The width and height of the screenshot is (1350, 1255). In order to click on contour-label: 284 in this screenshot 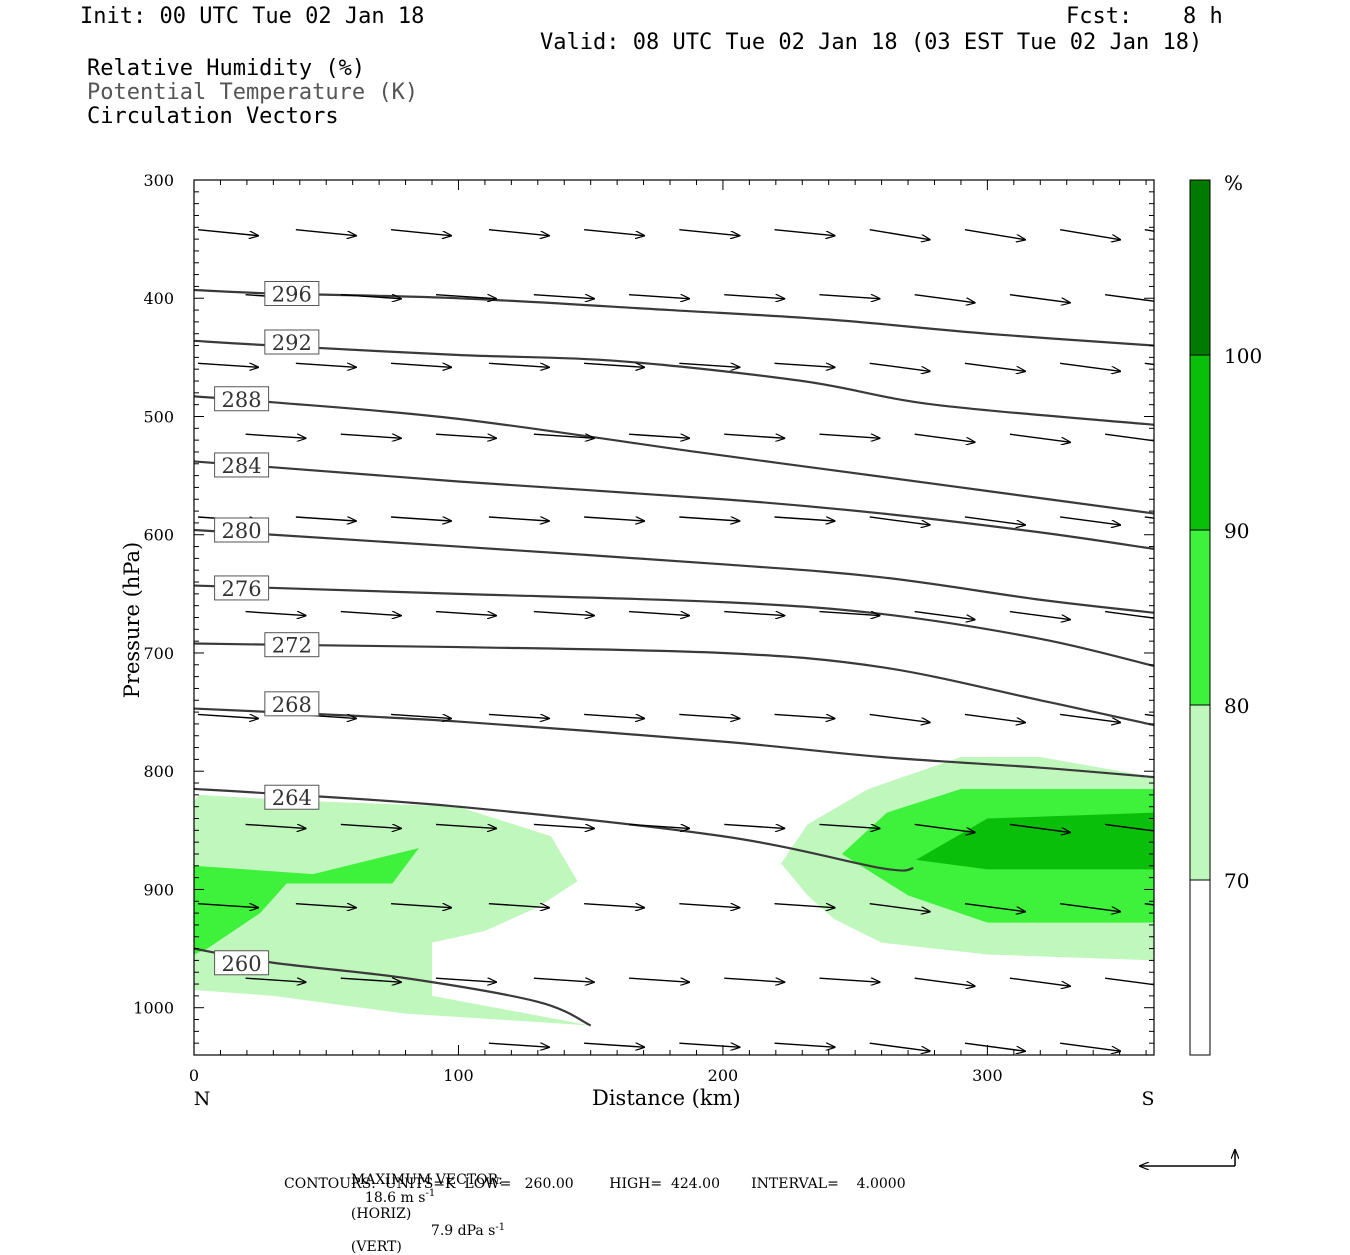, I will do `click(242, 466)`.